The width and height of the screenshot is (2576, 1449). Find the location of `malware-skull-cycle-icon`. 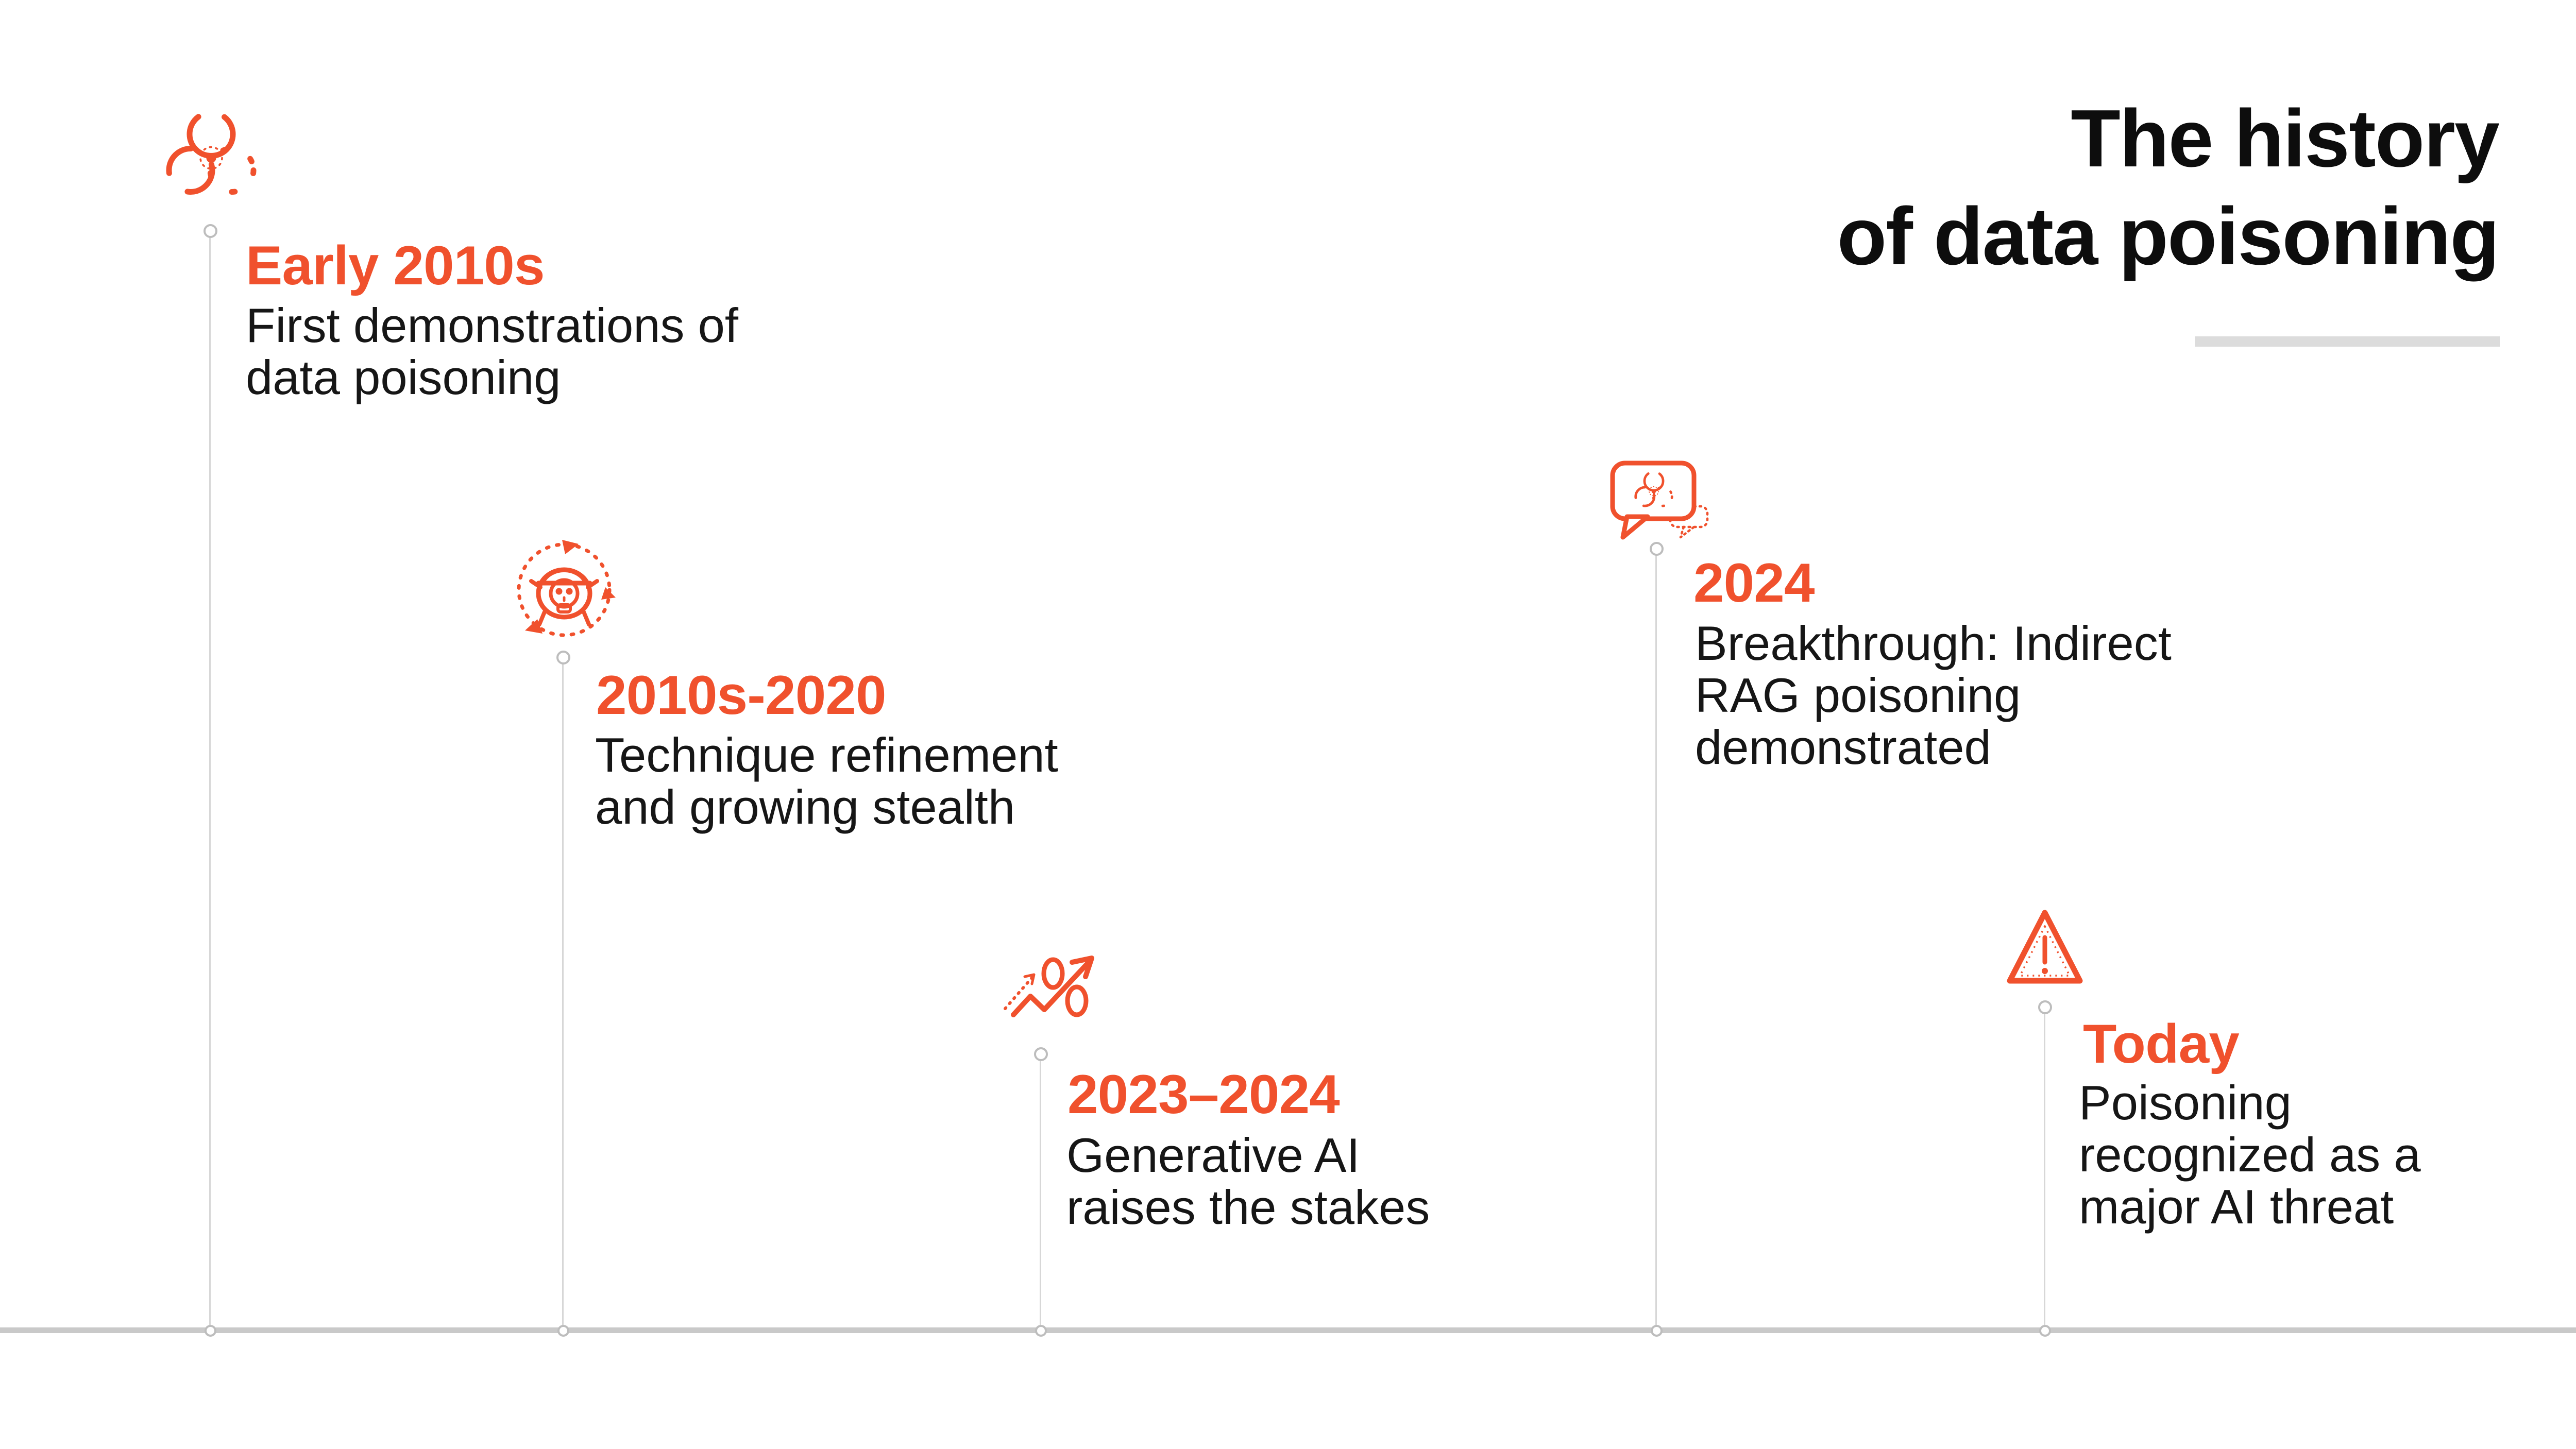

malware-skull-cycle-icon is located at coordinates (567, 589).